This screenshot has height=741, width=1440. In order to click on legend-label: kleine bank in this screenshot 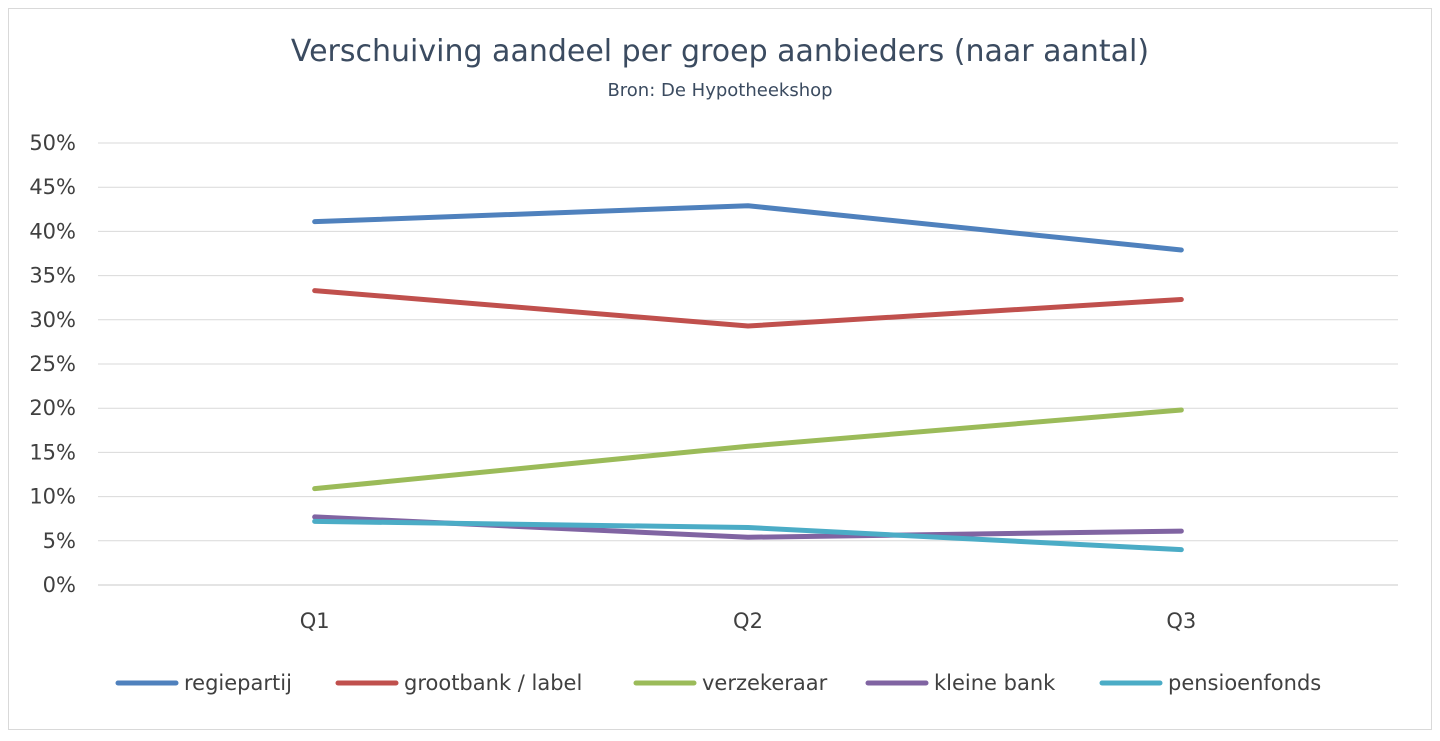, I will do `click(995, 683)`.